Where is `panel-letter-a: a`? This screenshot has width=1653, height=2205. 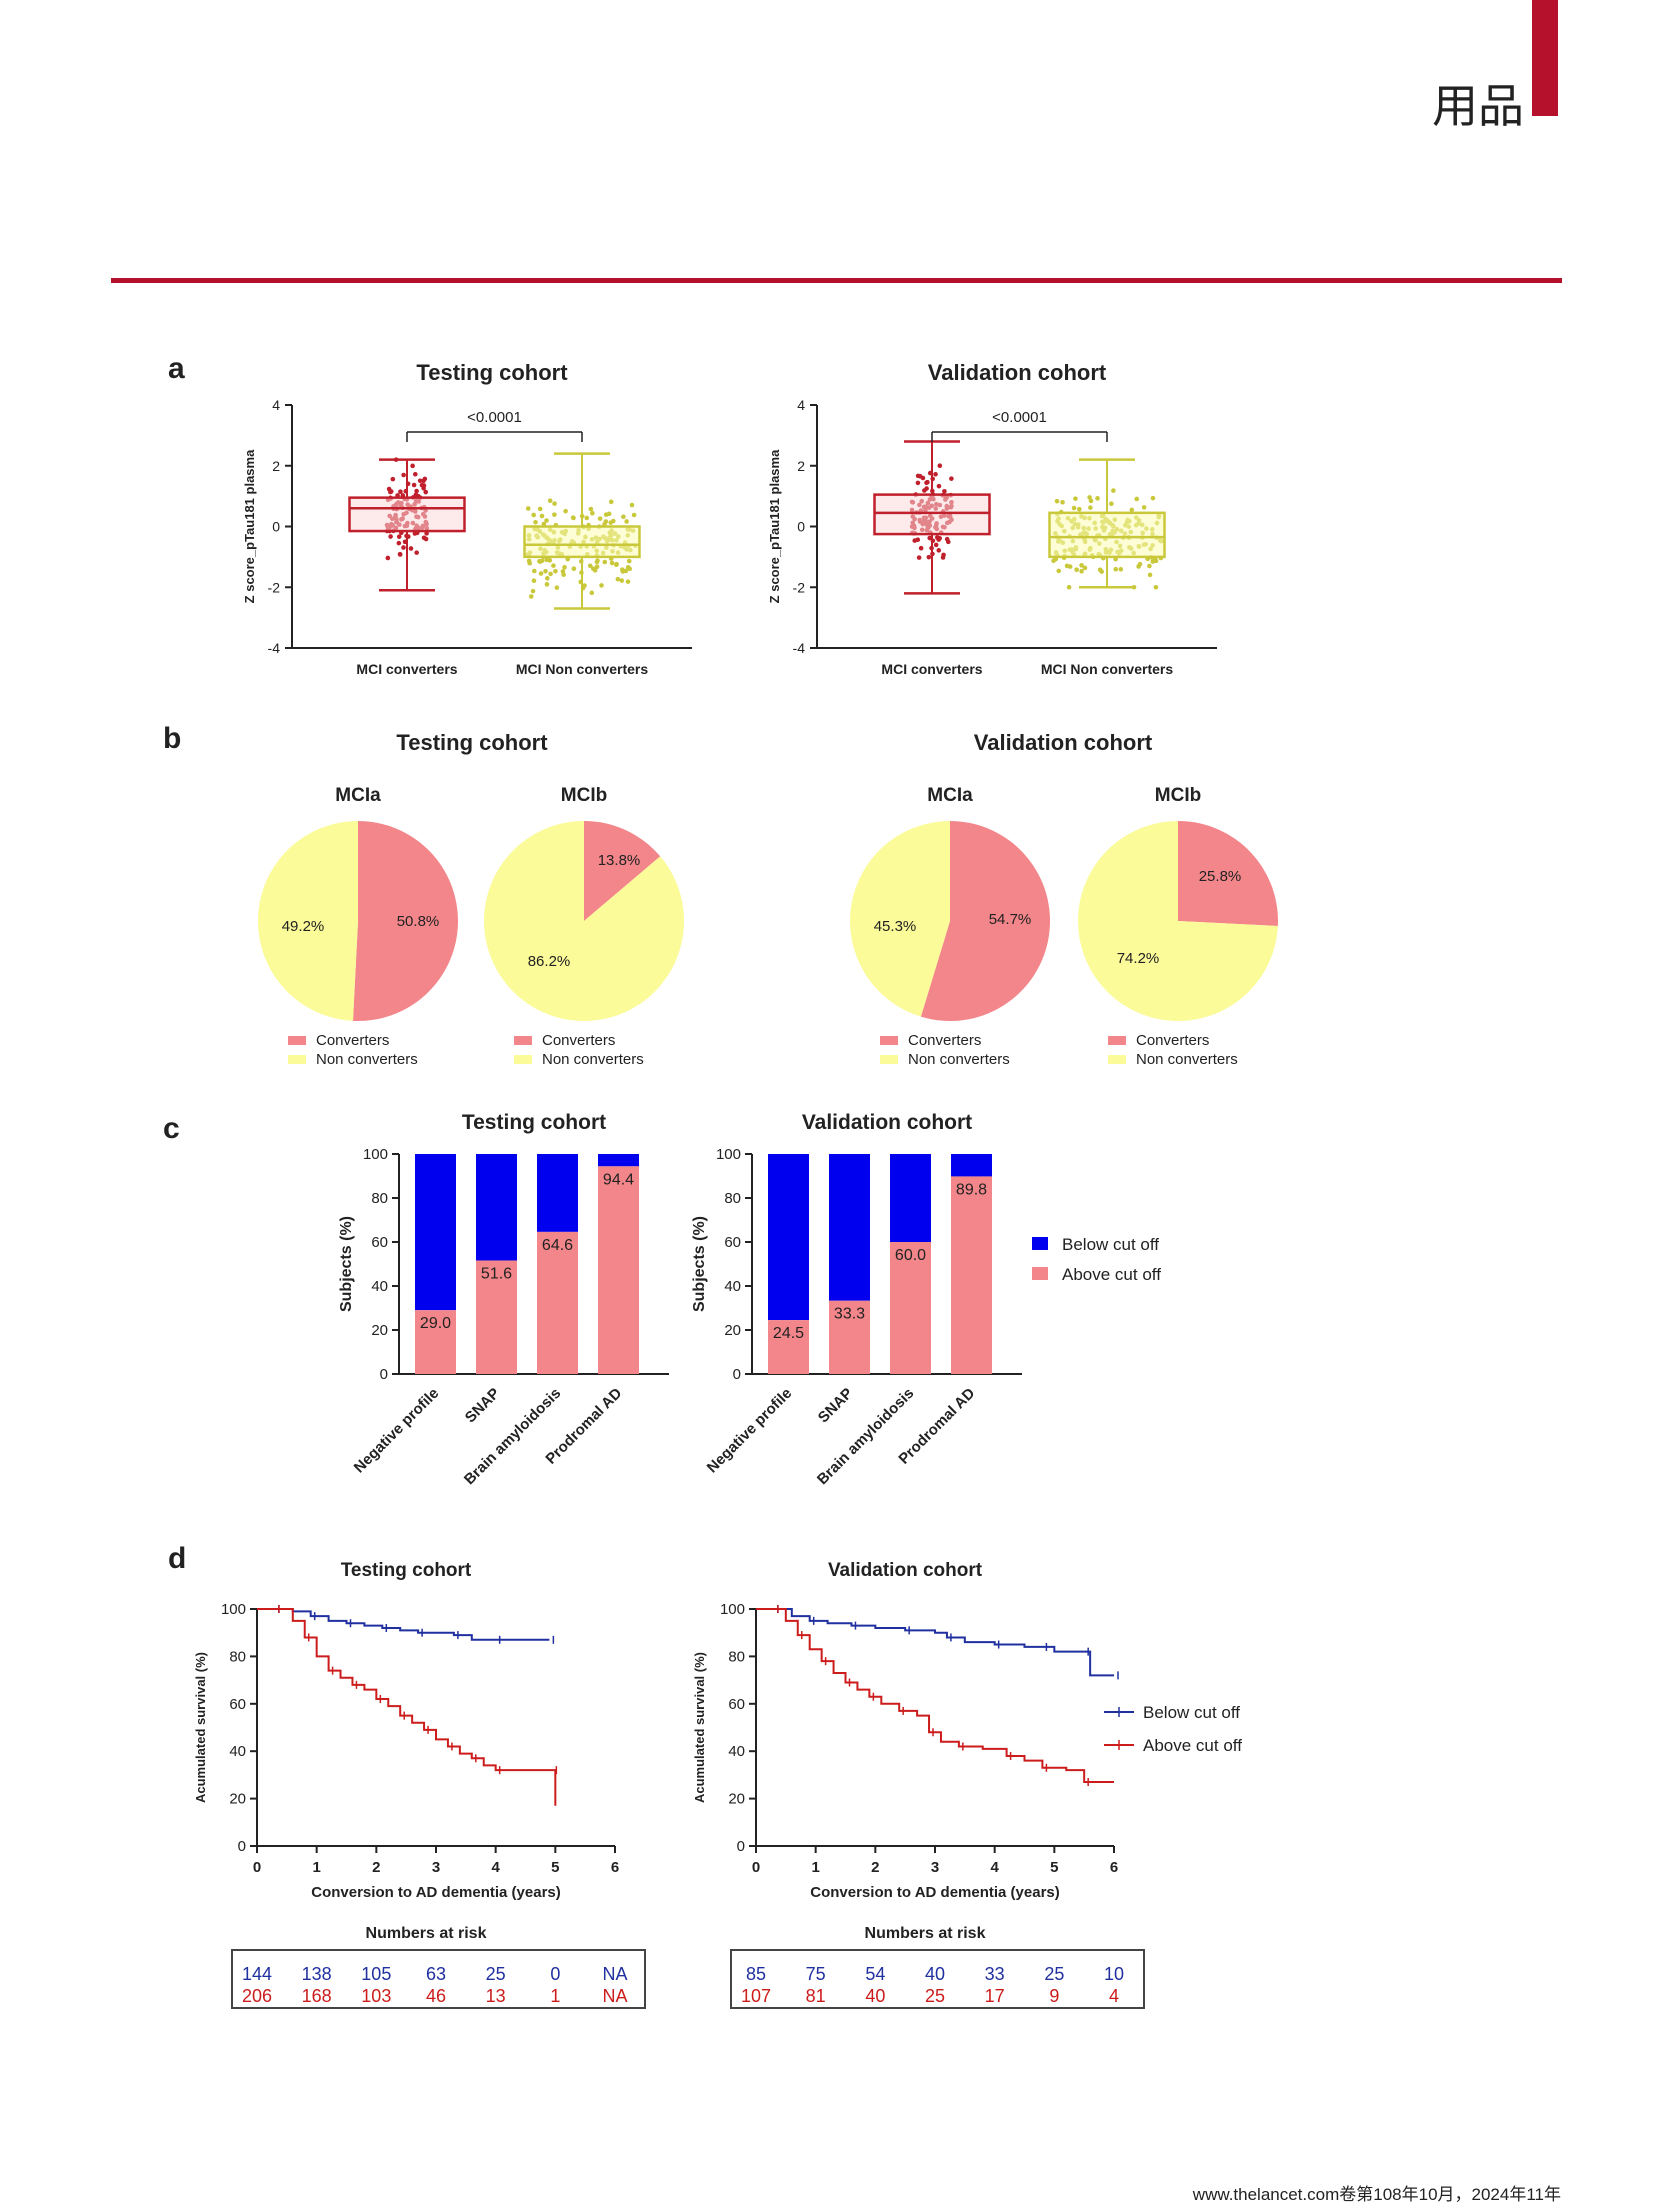 panel-letter-a: a is located at coordinates (176, 368).